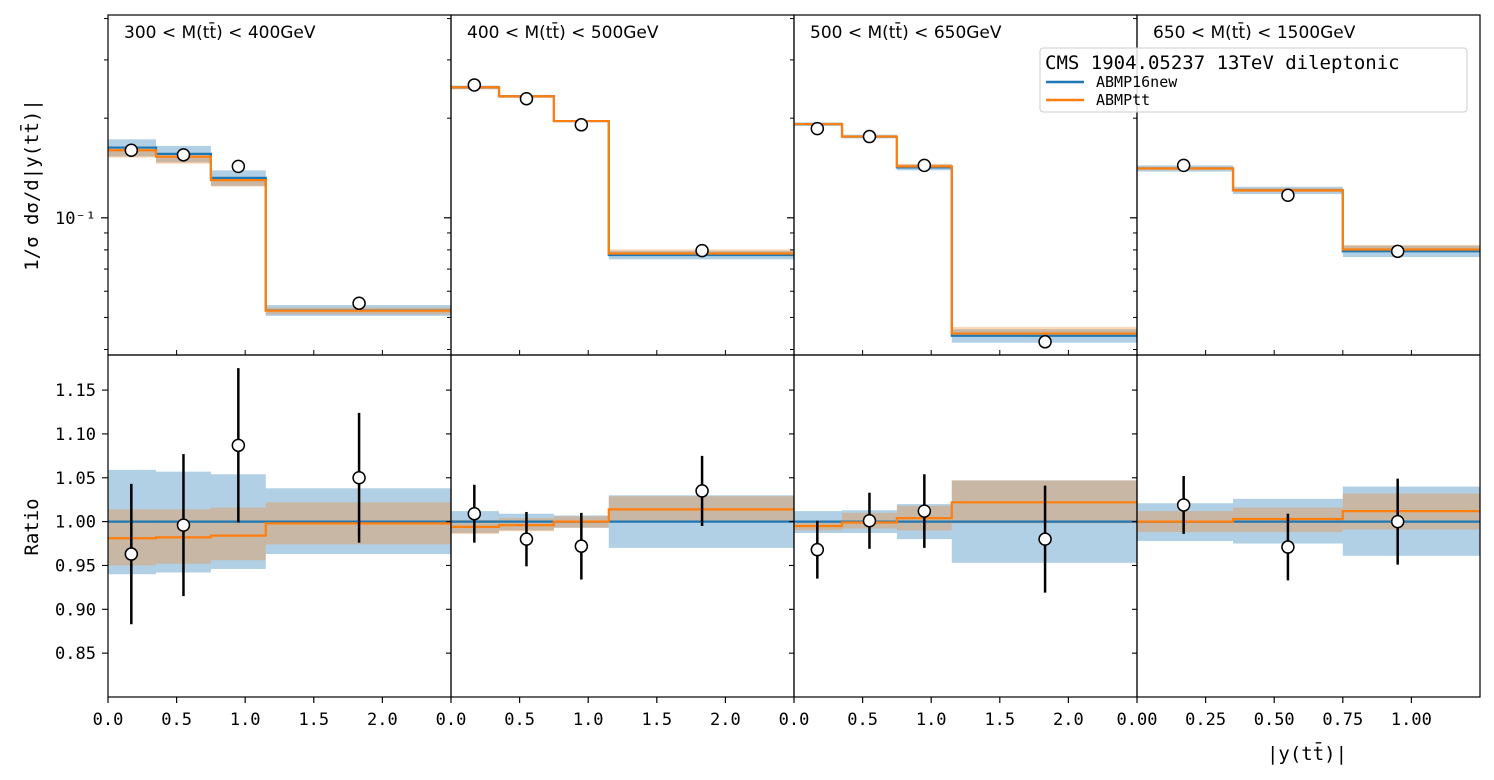 The image size is (1494, 780). I want to click on ratio-y-tick-label: 1.15, so click(75, 391).